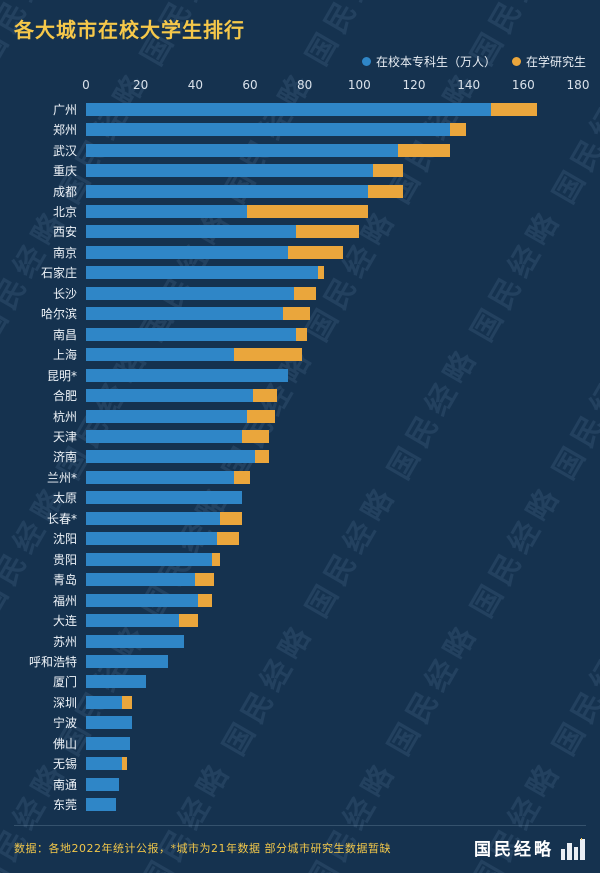 The width and height of the screenshot is (600, 873). Describe the element at coordinates (64, 743) in the screenshot. I see `bar-row-label: 佛山` at that location.